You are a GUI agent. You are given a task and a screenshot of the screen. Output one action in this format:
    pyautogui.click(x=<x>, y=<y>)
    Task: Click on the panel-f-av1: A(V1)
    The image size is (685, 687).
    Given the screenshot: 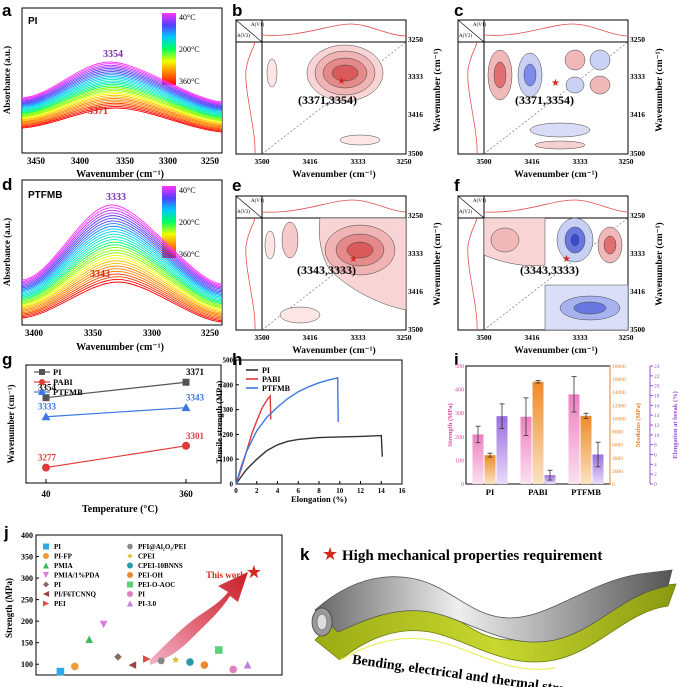 What is the action you would take?
    pyautogui.click(x=479, y=201)
    